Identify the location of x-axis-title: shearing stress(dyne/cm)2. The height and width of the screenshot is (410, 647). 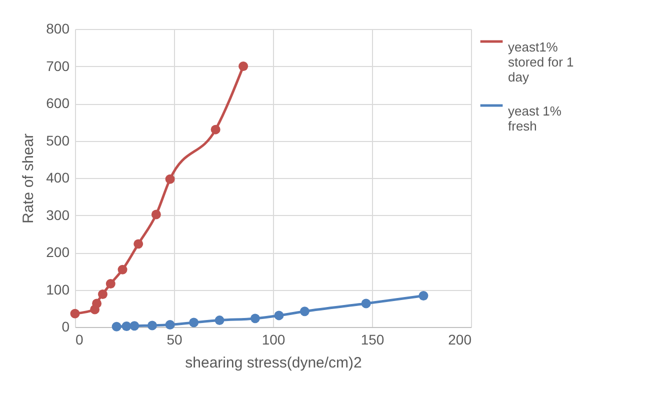
(273, 363).